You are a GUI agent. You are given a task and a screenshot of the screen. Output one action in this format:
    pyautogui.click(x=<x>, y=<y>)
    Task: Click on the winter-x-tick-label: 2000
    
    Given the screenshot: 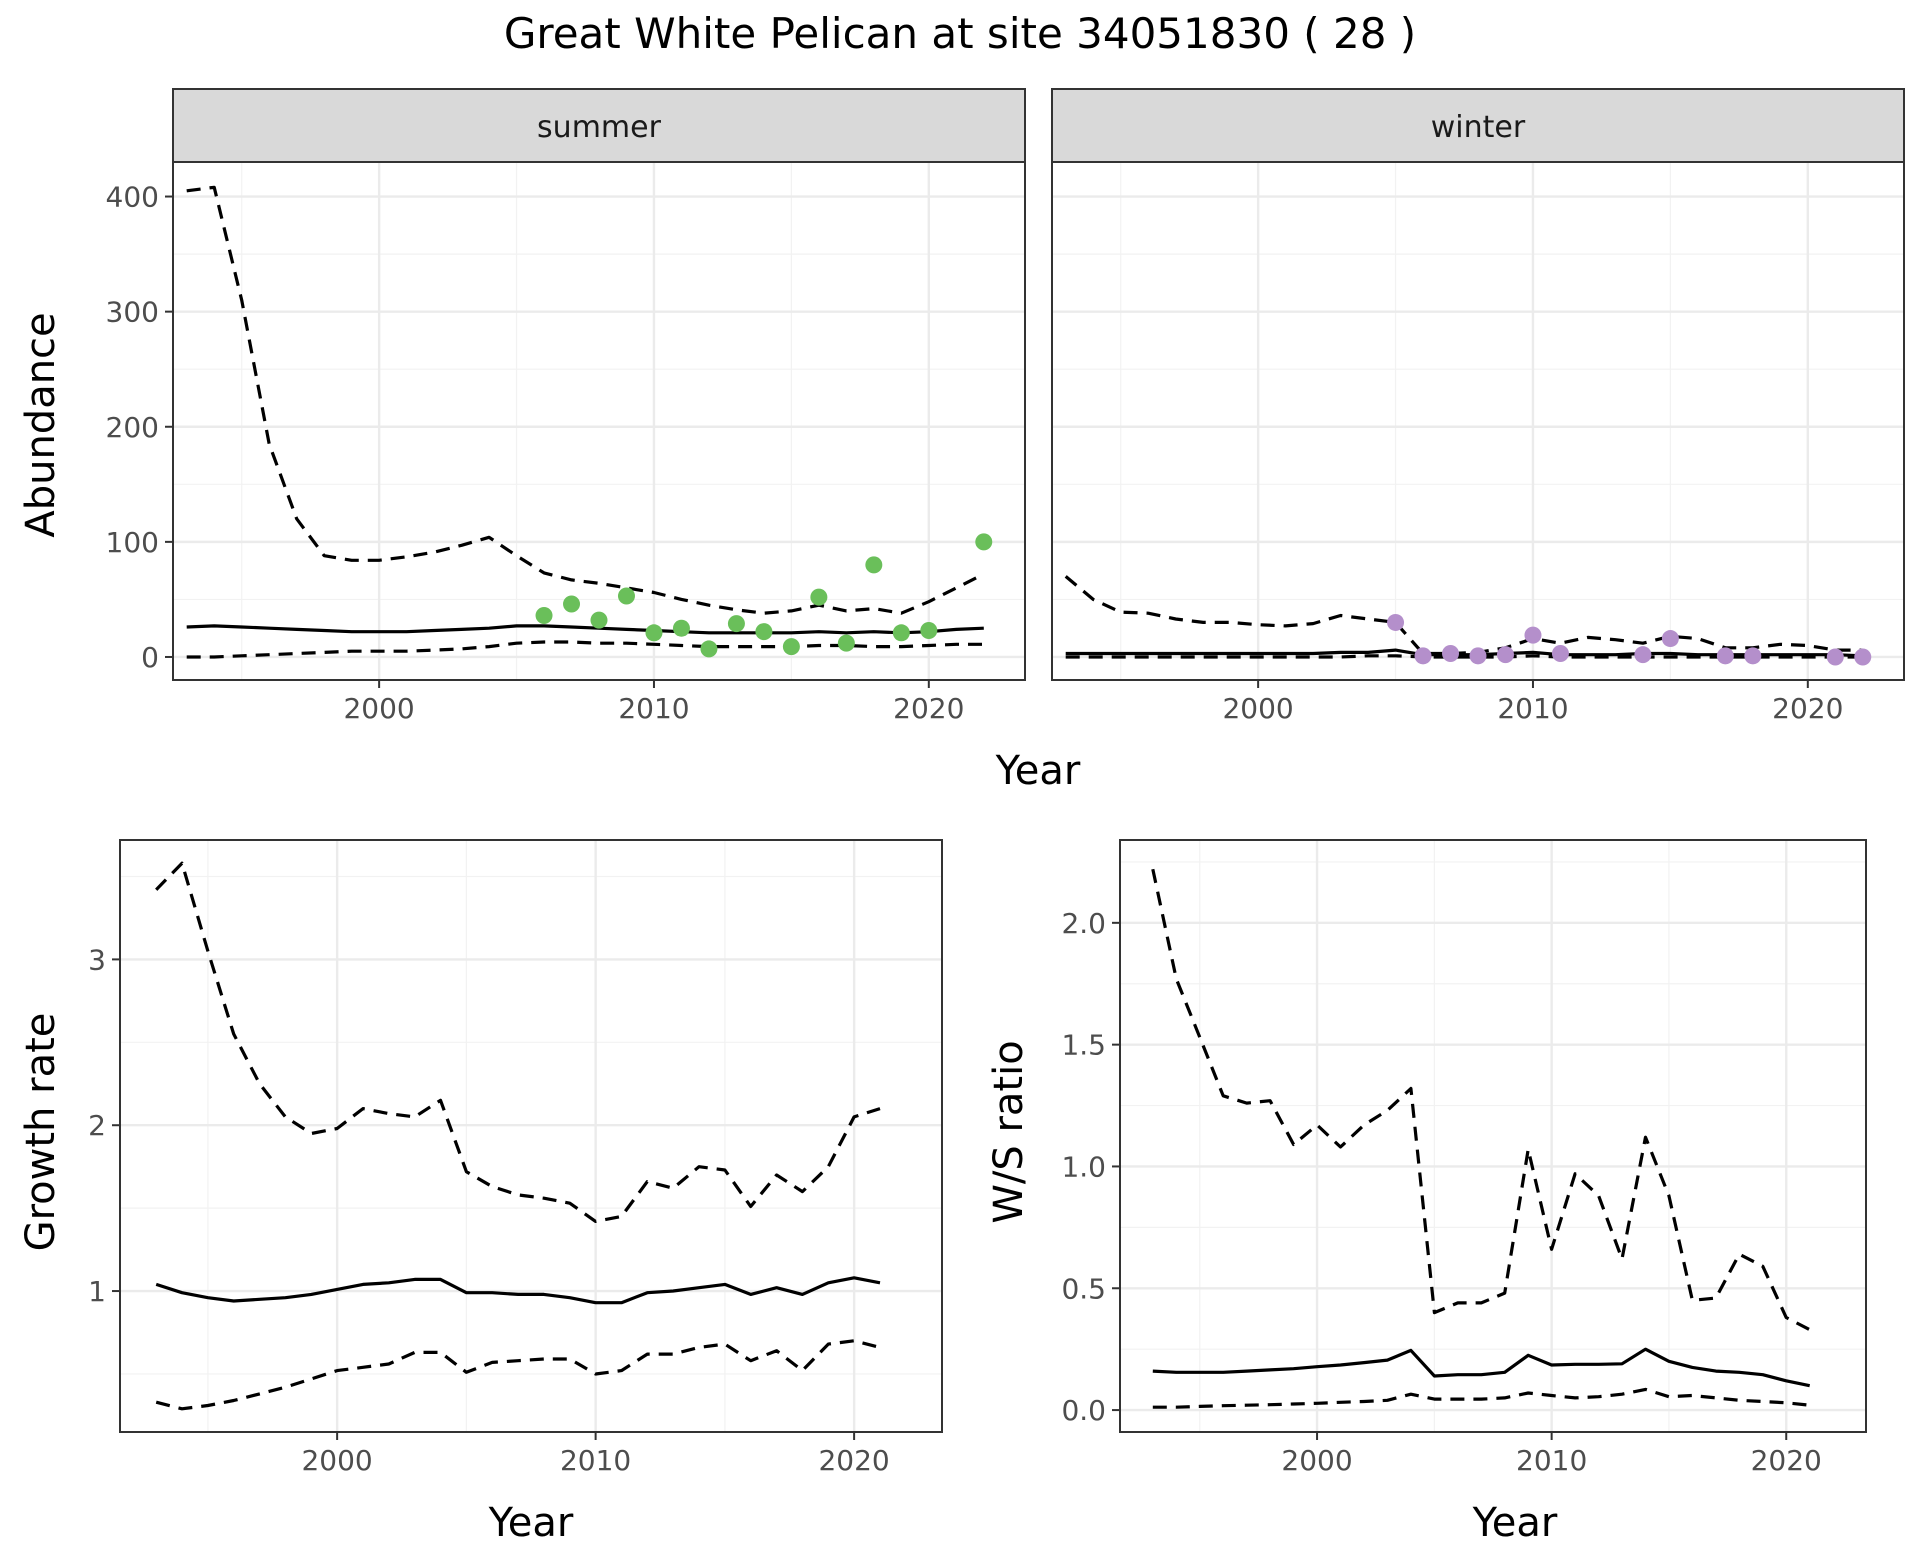 What is the action you would take?
    pyautogui.click(x=1257, y=708)
    